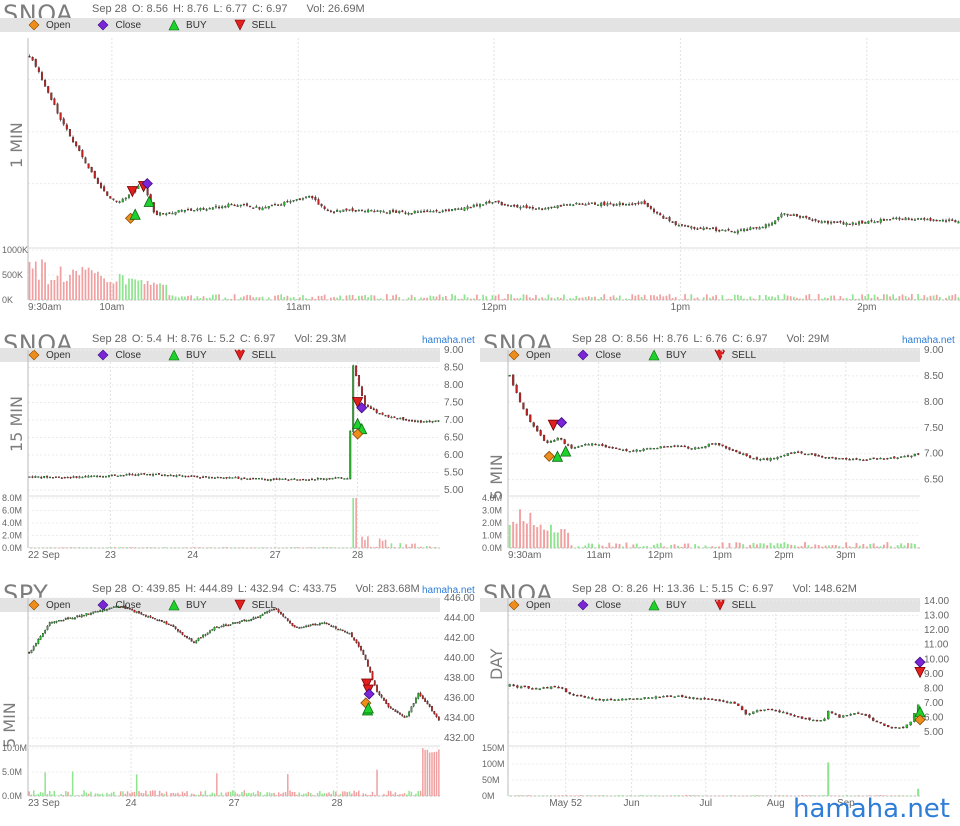 This screenshot has height=826, width=960. What do you see at coordinates (196, 355) in the screenshot?
I see `legend-buy-label: BUY` at bounding box center [196, 355].